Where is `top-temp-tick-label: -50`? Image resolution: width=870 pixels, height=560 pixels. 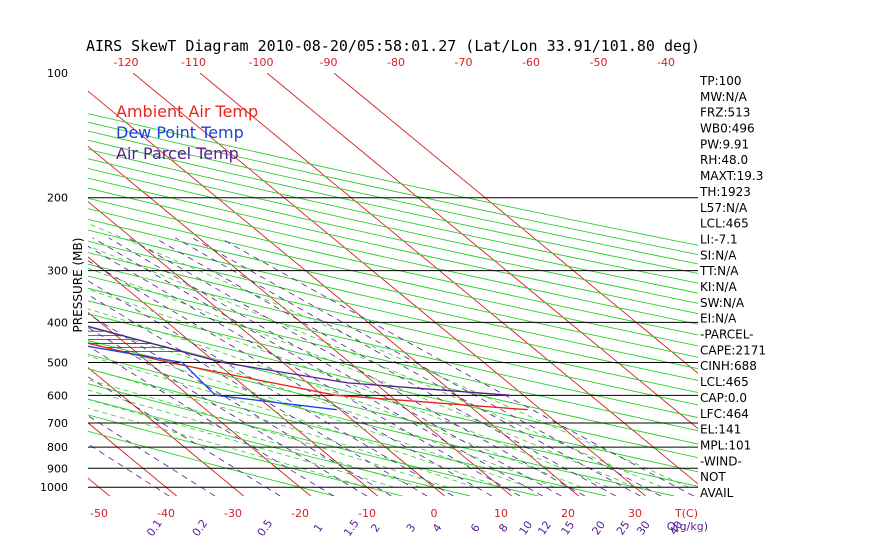
top-temp-tick-label: -50 is located at coordinates (599, 62).